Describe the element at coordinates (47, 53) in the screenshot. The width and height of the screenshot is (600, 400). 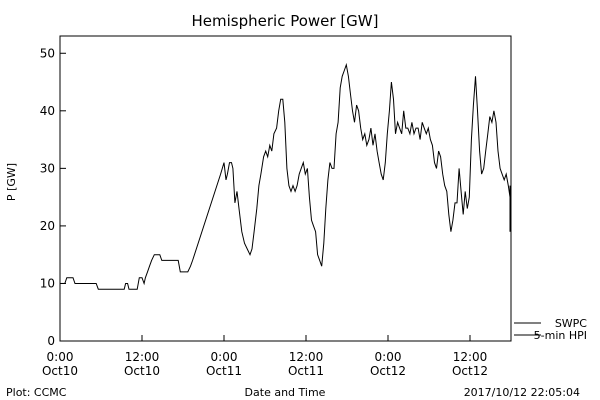
I see `y-tick-label: 50` at that location.